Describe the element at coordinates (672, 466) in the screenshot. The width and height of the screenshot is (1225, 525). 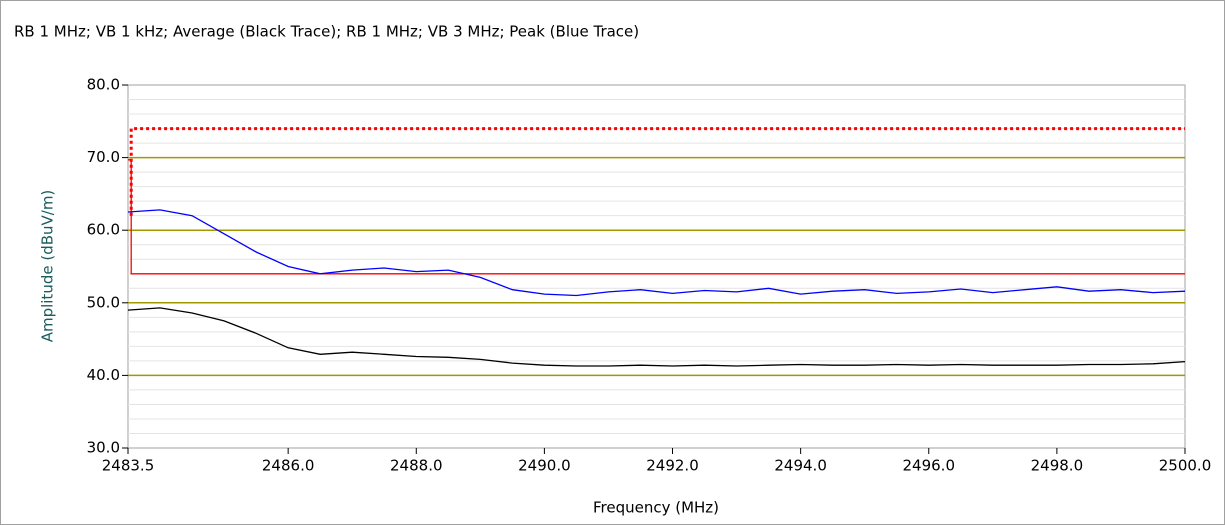
I see `x-tick-label: 2492.0` at that location.